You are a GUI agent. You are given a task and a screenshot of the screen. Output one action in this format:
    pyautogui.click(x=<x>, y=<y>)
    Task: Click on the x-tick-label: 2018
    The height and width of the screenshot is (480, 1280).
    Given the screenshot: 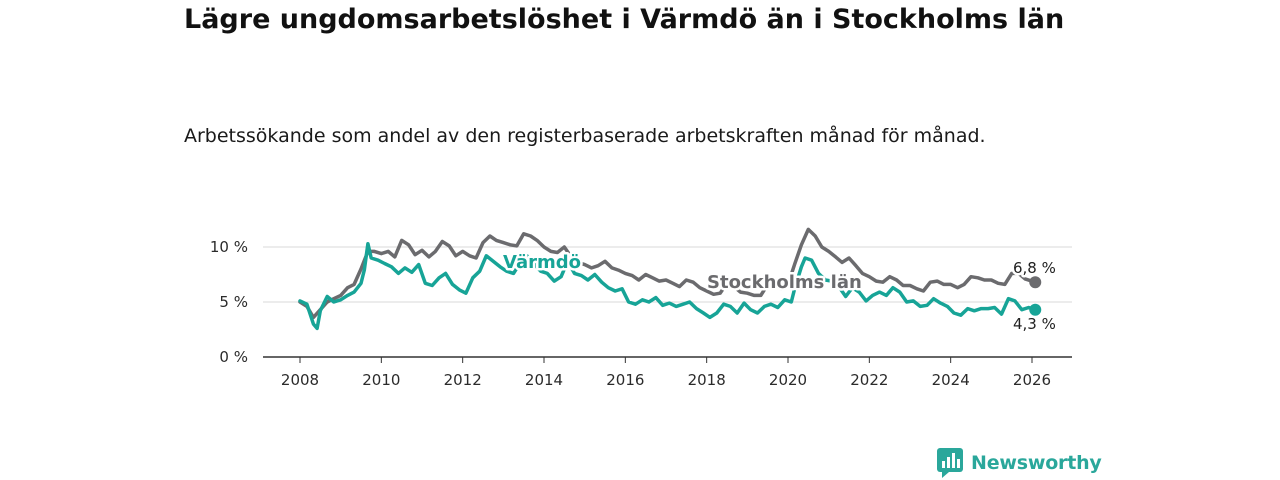 What is the action you would take?
    pyautogui.click(x=707, y=380)
    